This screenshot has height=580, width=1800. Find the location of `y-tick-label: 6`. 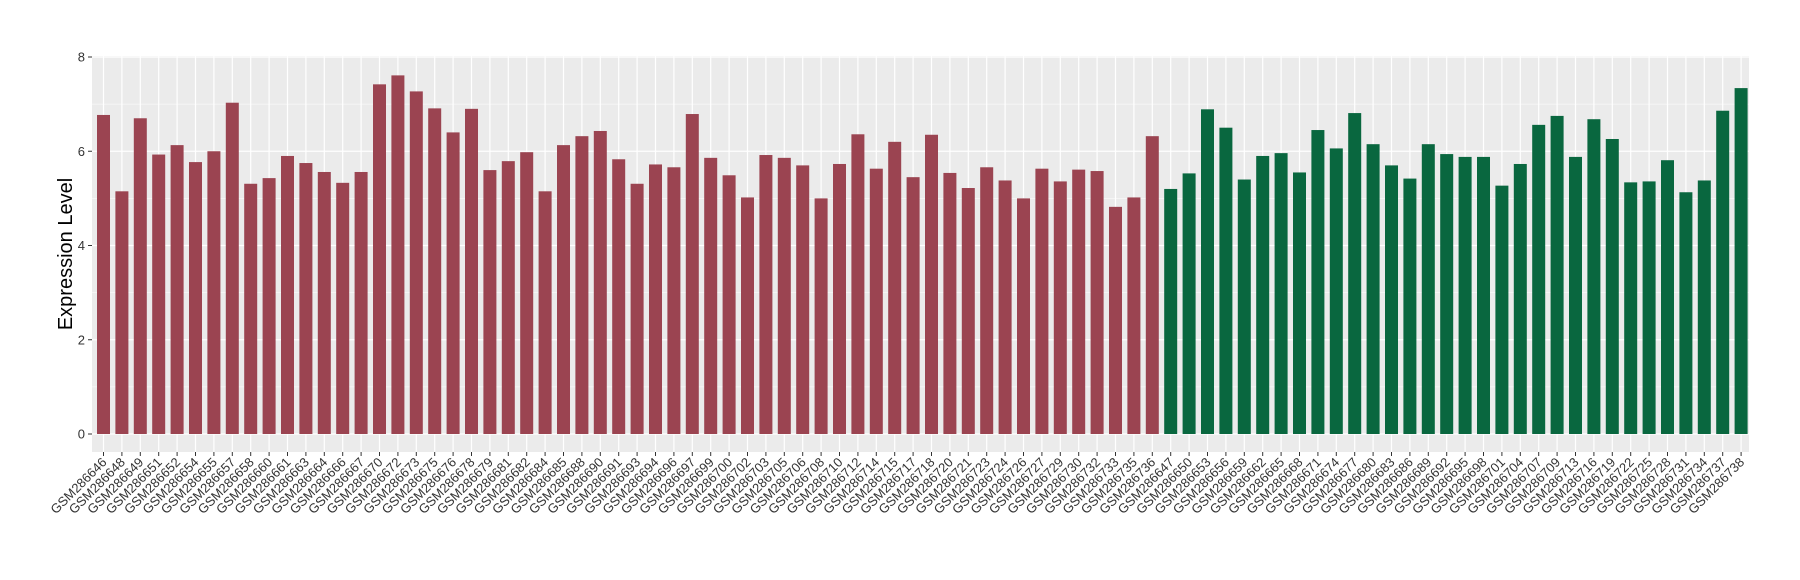

y-tick-label: 6 is located at coordinates (81, 151).